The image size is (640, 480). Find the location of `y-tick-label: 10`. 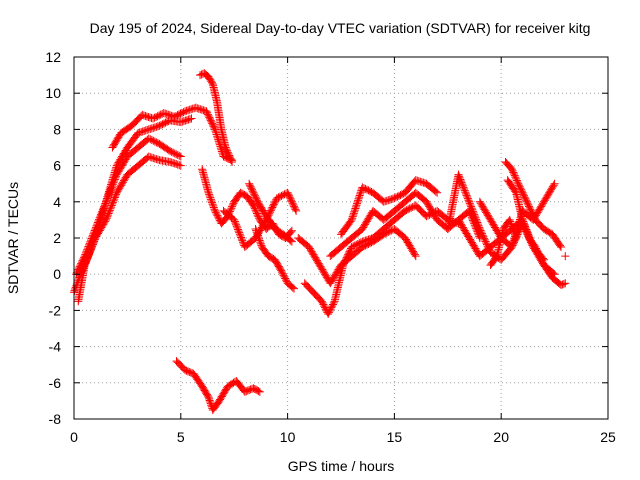

y-tick-label: 10 is located at coordinates (53, 93).